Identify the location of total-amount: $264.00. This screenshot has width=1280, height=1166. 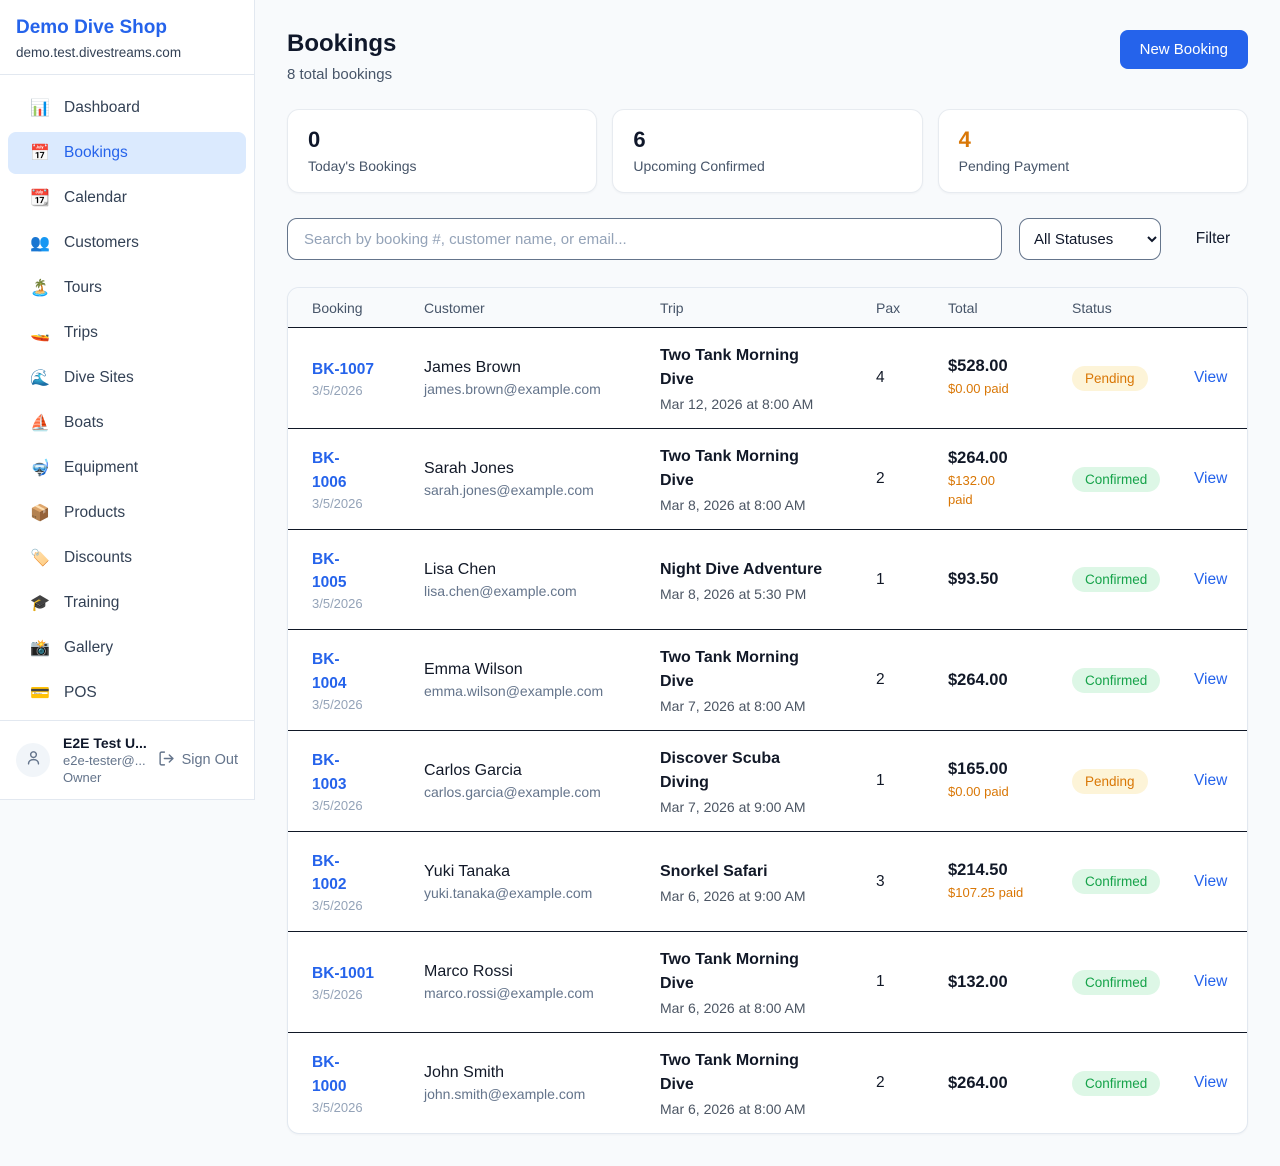
(978, 457).